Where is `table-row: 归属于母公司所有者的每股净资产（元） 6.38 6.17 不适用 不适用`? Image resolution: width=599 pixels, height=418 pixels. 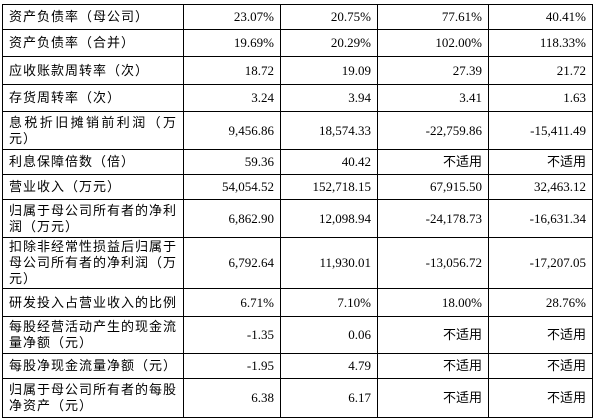 table-row: 归属于母公司所有者的每股净资产（元） 6.38 6.17 不适用 不适用 is located at coordinates (297, 398).